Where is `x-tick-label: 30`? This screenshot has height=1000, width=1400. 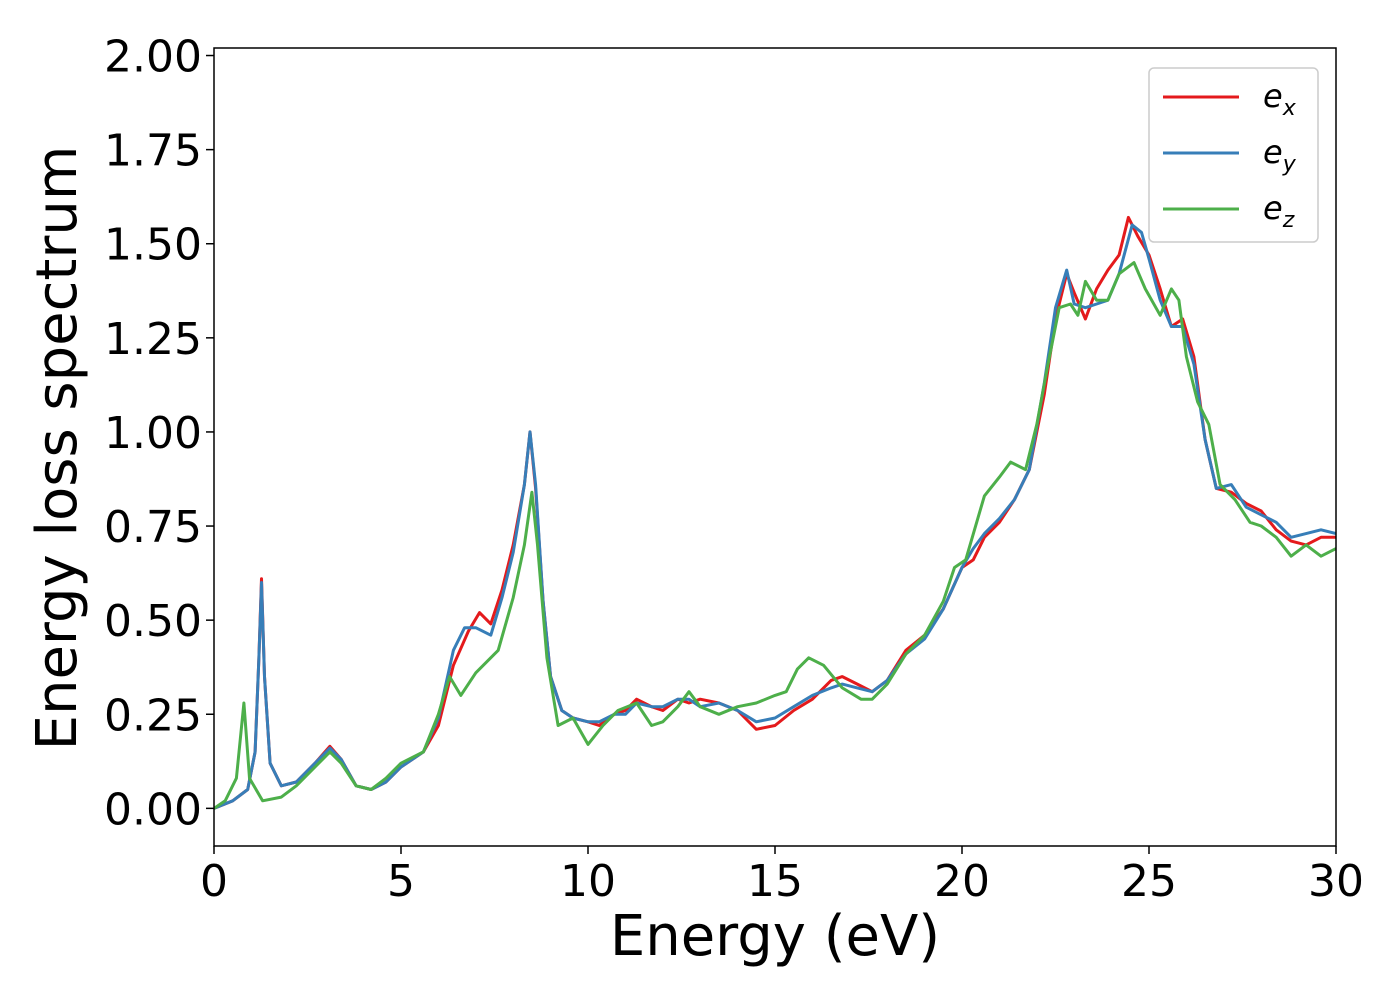 x-tick-label: 30 is located at coordinates (1336, 881).